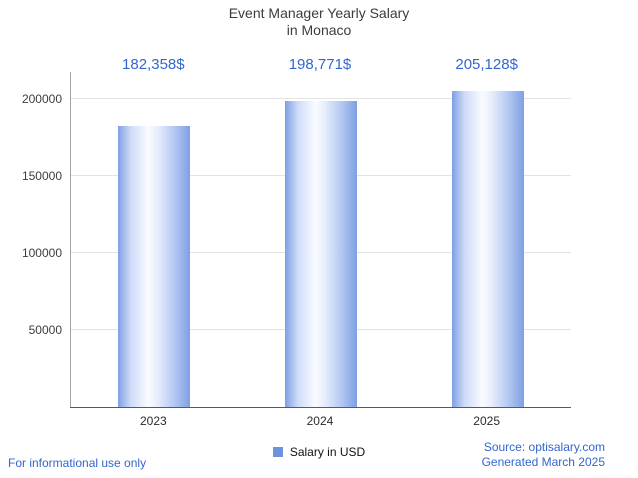 This screenshot has height=478, width=638. What do you see at coordinates (320, 64) in the screenshot?
I see `bar-value-label: 198,771$` at bounding box center [320, 64].